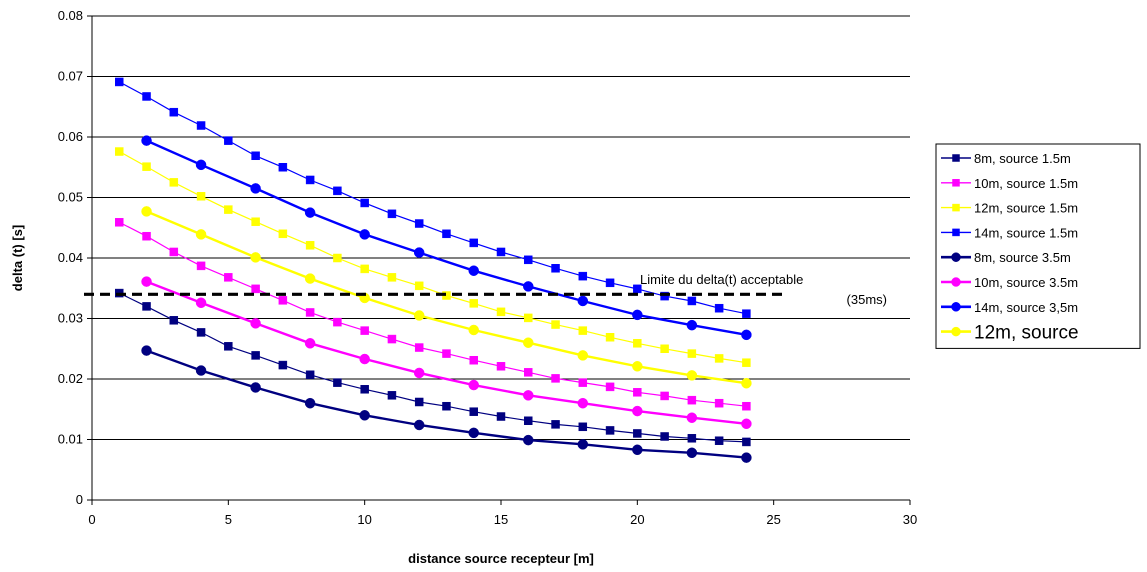 This screenshot has height=572, width=1147. What do you see at coordinates (91, 519) in the screenshot?
I see `x-tick-label: 0` at bounding box center [91, 519].